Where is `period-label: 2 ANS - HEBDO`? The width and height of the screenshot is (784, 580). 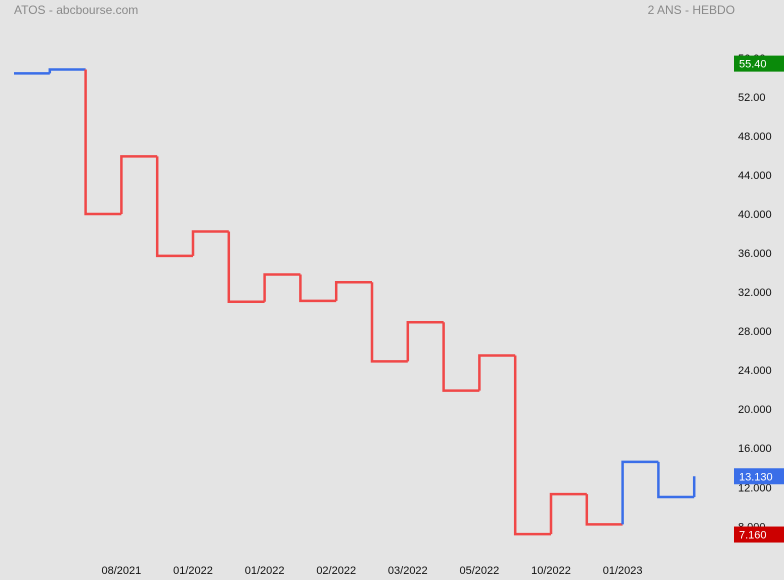 period-label: 2 ANS - HEBDO is located at coordinates (691, 10).